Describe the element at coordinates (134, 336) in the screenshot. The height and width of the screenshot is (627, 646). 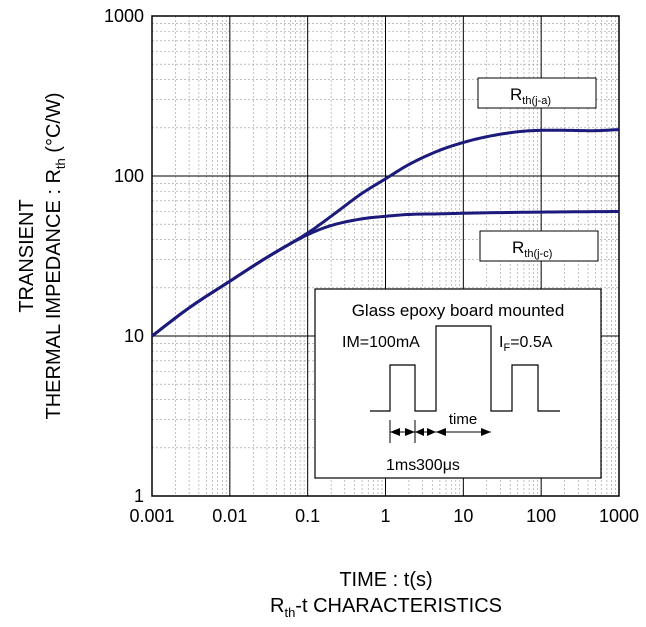
I see `y-tick-label: 10` at that location.